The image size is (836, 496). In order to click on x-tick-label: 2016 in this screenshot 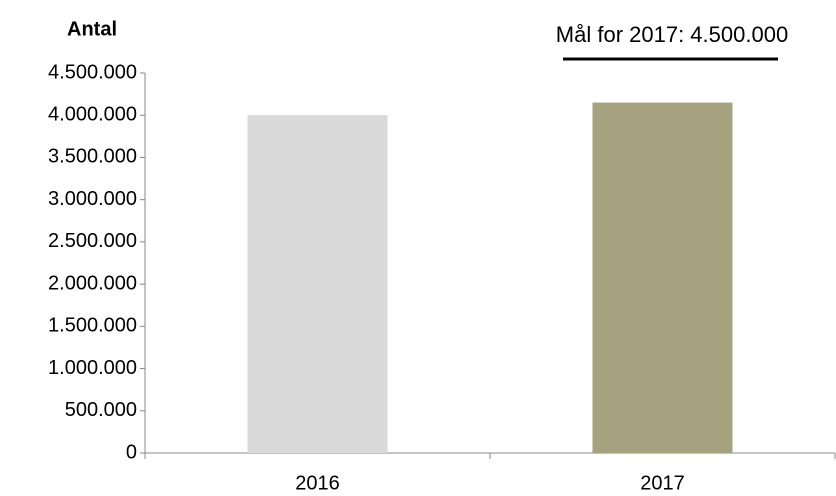, I will do `click(317, 483)`.